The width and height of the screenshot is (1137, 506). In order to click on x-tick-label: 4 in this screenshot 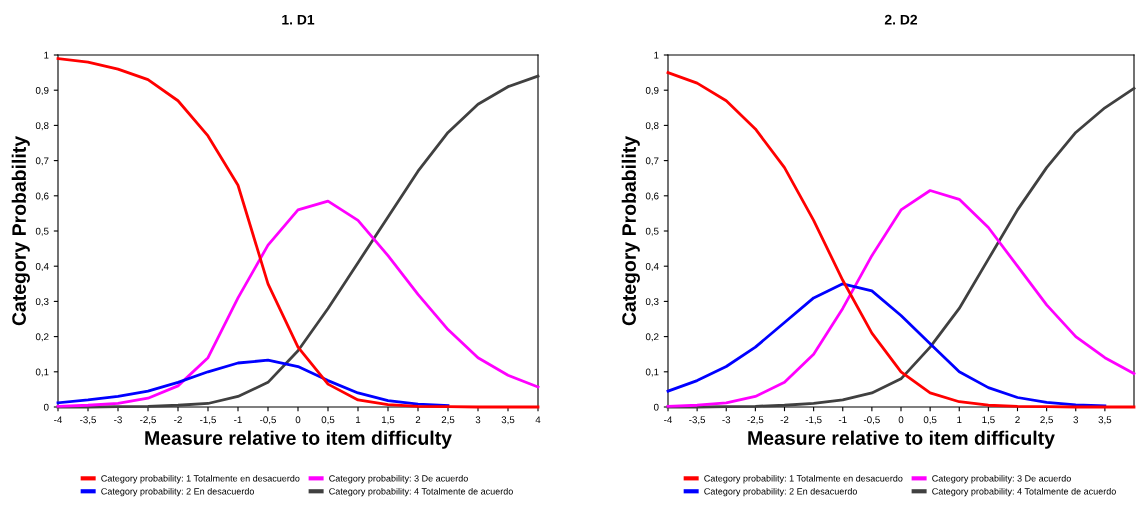, I will do `click(538, 420)`.